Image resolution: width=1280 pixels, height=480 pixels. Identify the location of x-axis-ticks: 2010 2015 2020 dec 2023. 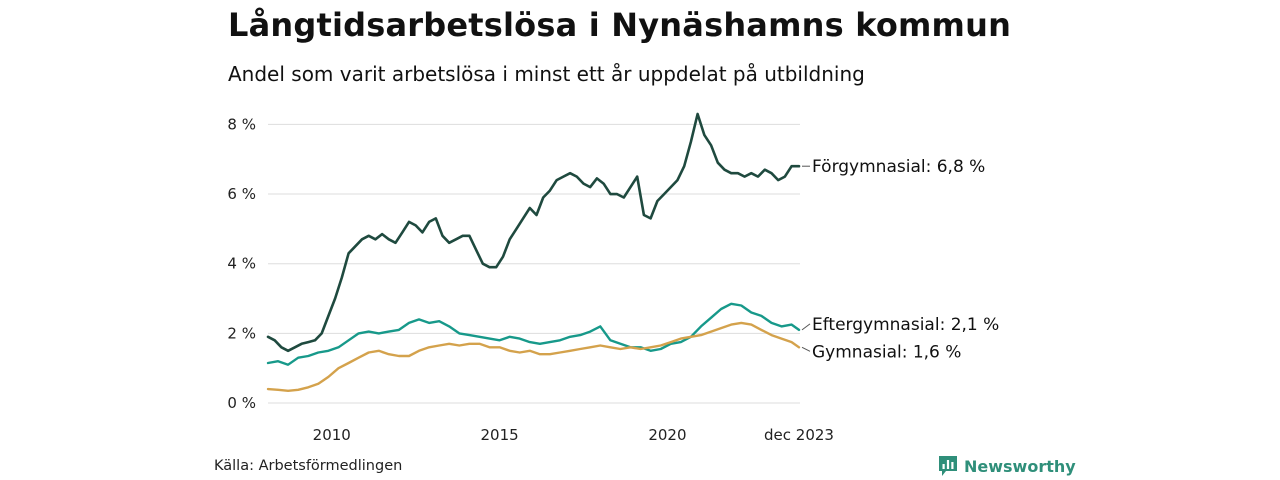
(573, 435).